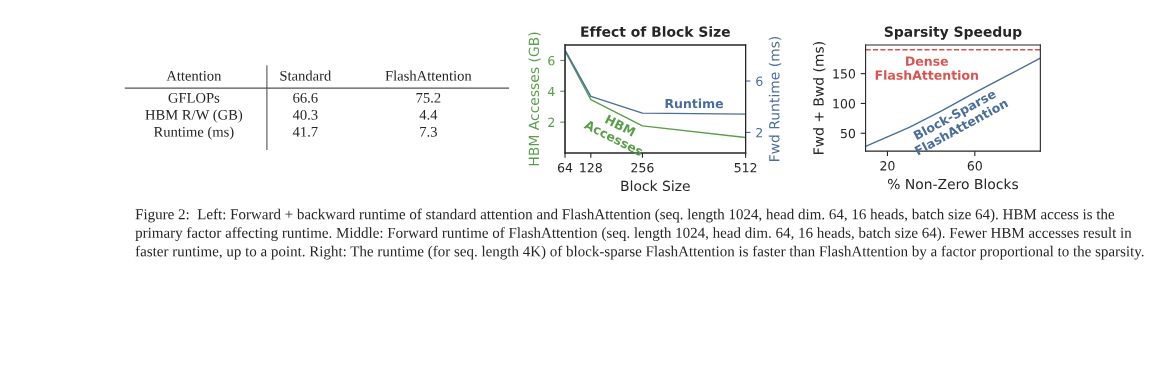  Describe the element at coordinates (844, 74) in the screenshot. I see `y-tick-label: 150` at that location.